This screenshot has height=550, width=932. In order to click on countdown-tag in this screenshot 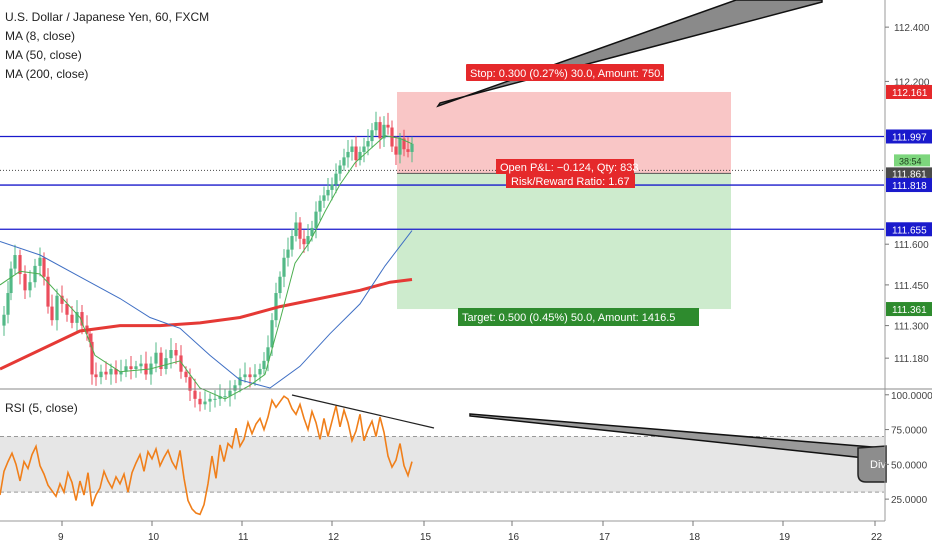, I will do `click(912, 160)`.